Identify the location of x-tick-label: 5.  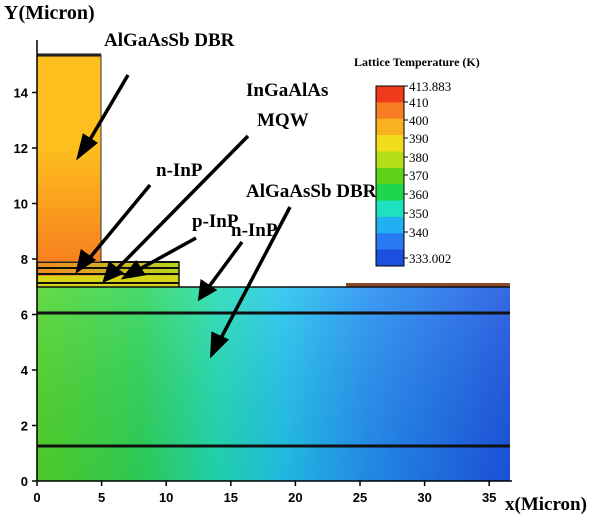
(101, 497).